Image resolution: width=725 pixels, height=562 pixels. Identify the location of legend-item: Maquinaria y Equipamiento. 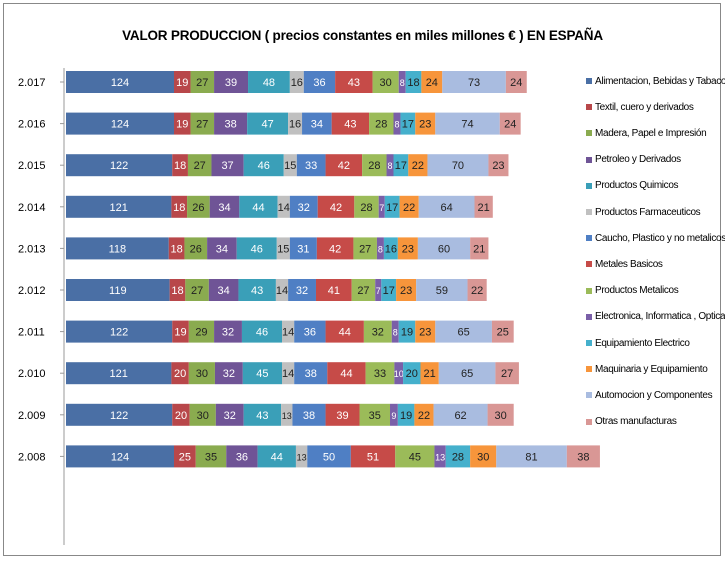
(647, 369).